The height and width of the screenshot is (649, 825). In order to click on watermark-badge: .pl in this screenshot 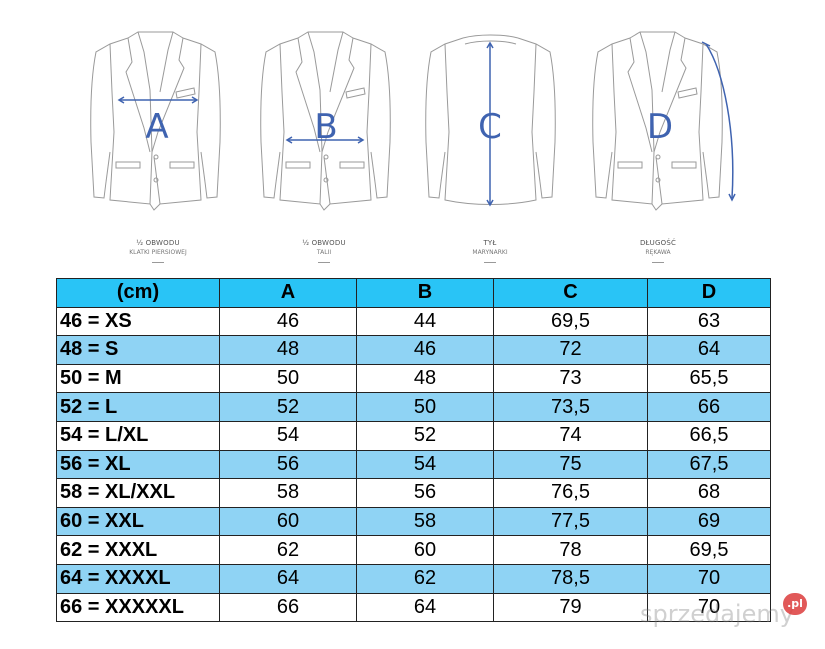, I will do `click(795, 604)`.